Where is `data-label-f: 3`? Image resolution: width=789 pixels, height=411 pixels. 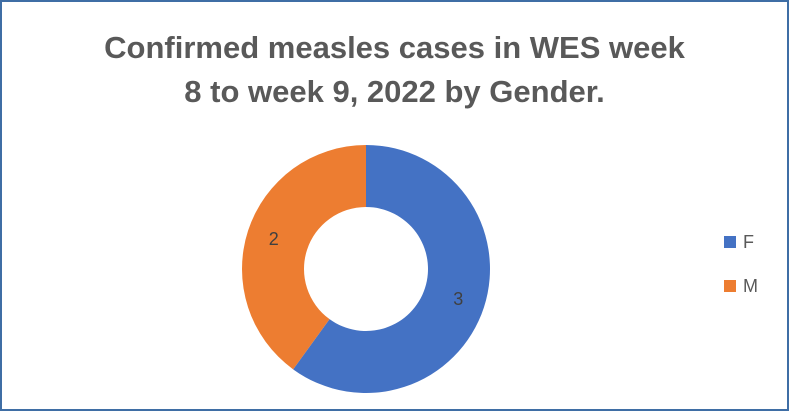 data-label-f: 3 is located at coordinates (458, 299).